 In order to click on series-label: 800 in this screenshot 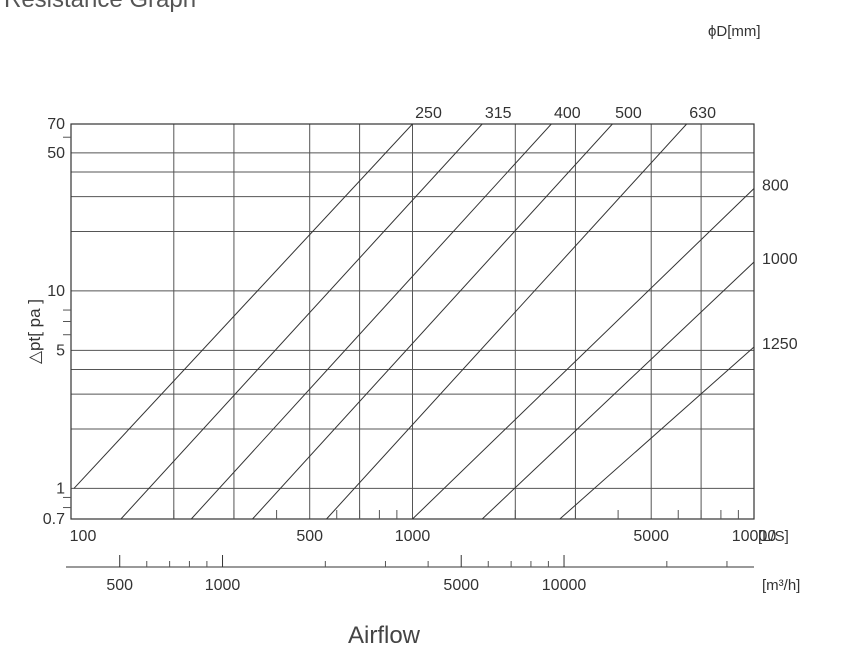, I will do `click(775, 186)`.